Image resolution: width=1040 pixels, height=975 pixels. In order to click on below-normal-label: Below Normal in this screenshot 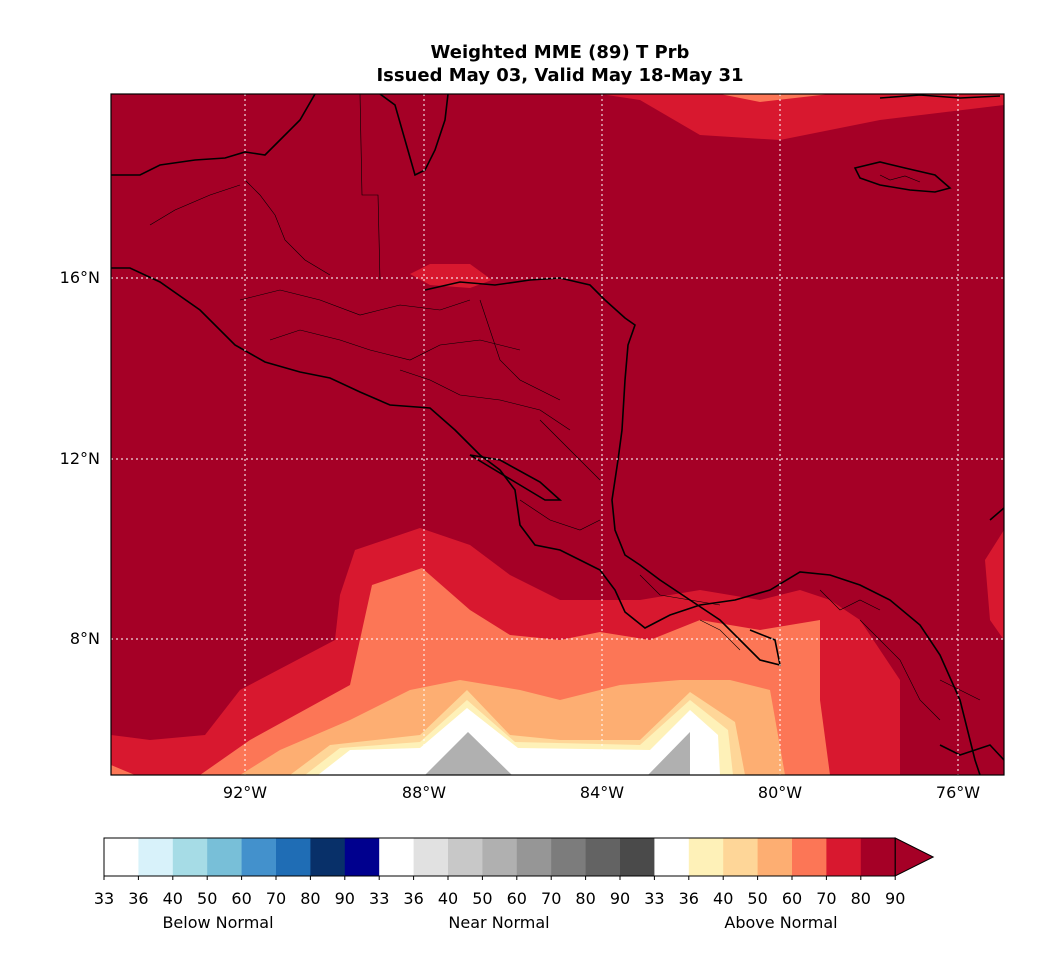, I will do `click(217, 922)`.